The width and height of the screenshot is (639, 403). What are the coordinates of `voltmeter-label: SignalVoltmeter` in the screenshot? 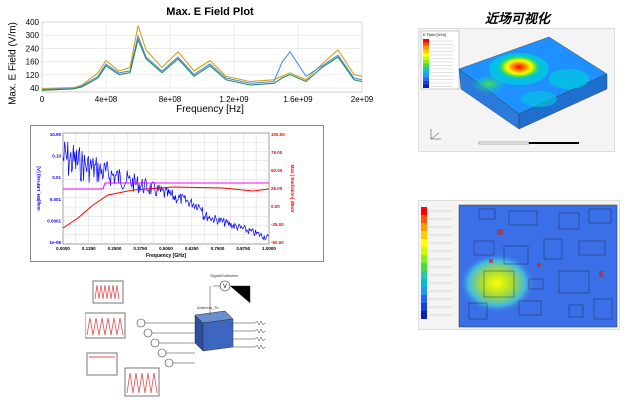 It's located at (224, 275).